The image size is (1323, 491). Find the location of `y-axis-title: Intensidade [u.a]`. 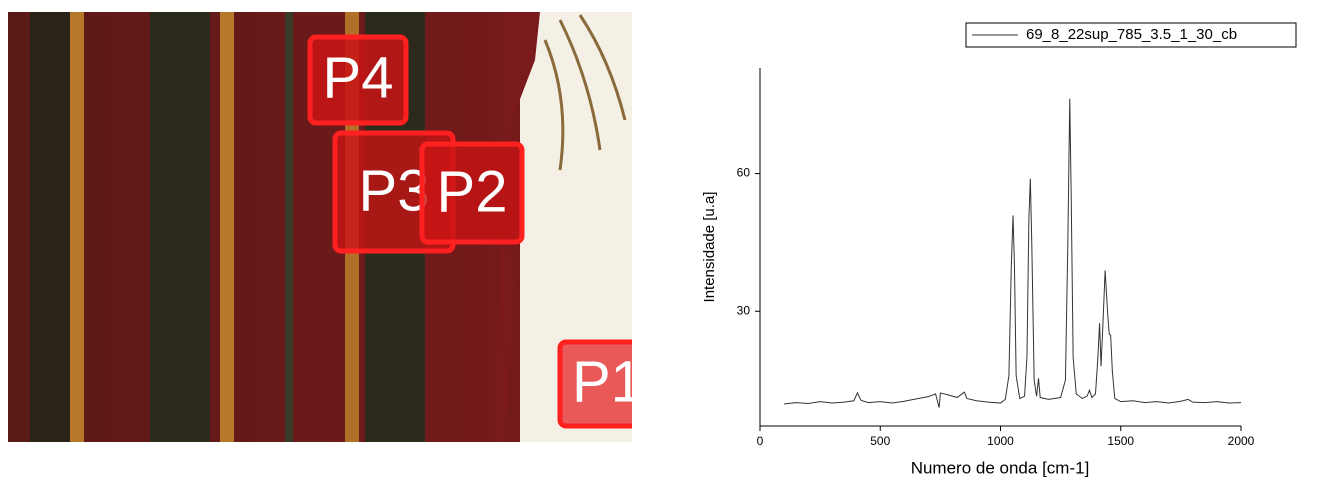

y-axis-title: Intensidade [u.a] is located at coordinates (709, 247).